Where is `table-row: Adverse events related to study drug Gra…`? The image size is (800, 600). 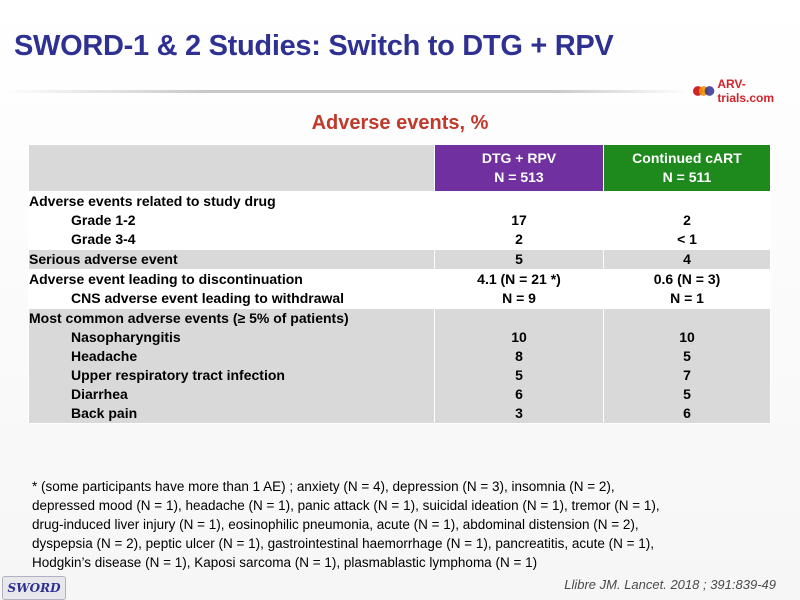
table-row: Adverse events related to study drug Gra… is located at coordinates (399, 220).